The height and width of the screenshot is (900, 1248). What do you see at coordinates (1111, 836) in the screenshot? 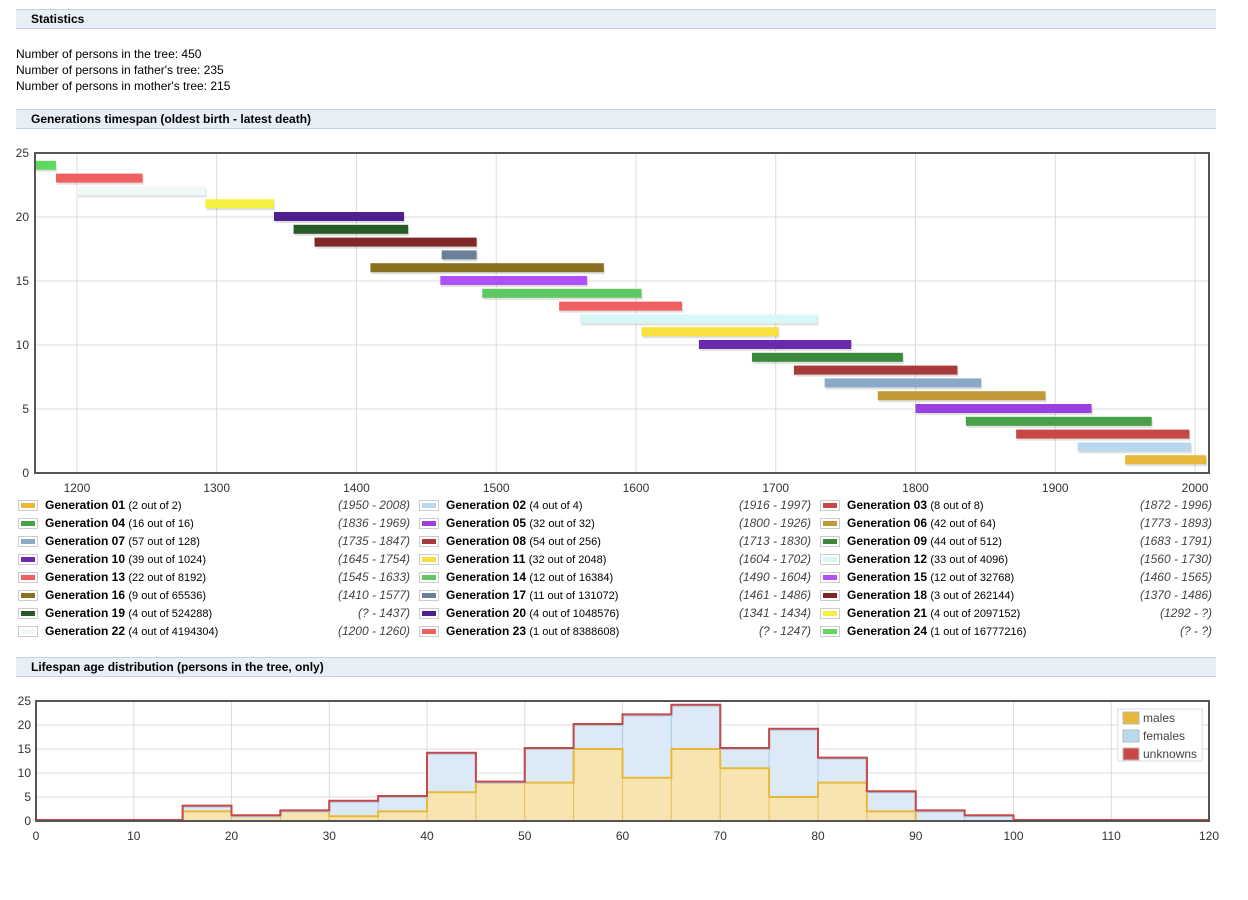
I see `x-tick-label: 110` at bounding box center [1111, 836].